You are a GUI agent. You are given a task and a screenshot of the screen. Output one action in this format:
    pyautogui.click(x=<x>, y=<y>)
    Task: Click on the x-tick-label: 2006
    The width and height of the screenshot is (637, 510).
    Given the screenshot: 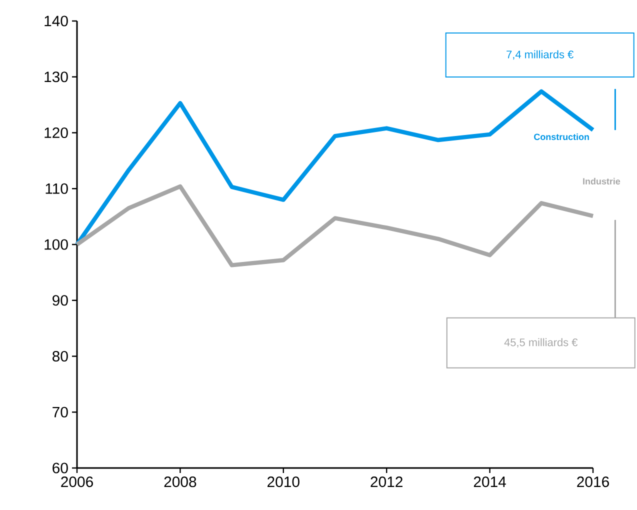 What is the action you would take?
    pyautogui.click(x=77, y=482)
    